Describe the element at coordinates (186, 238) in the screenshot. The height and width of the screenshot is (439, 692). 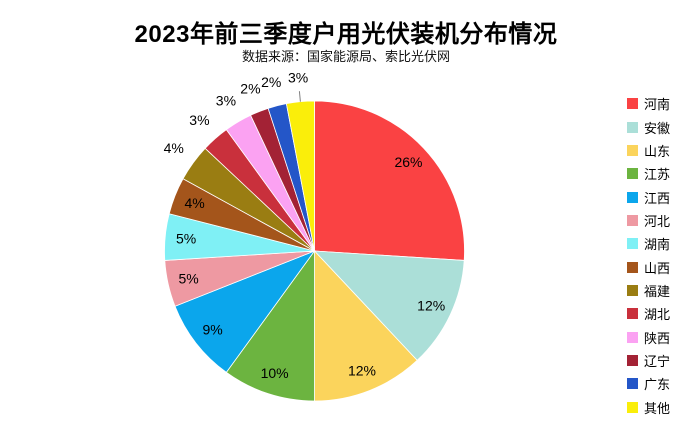
I see `slice-label-湖南: 5%` at that location.